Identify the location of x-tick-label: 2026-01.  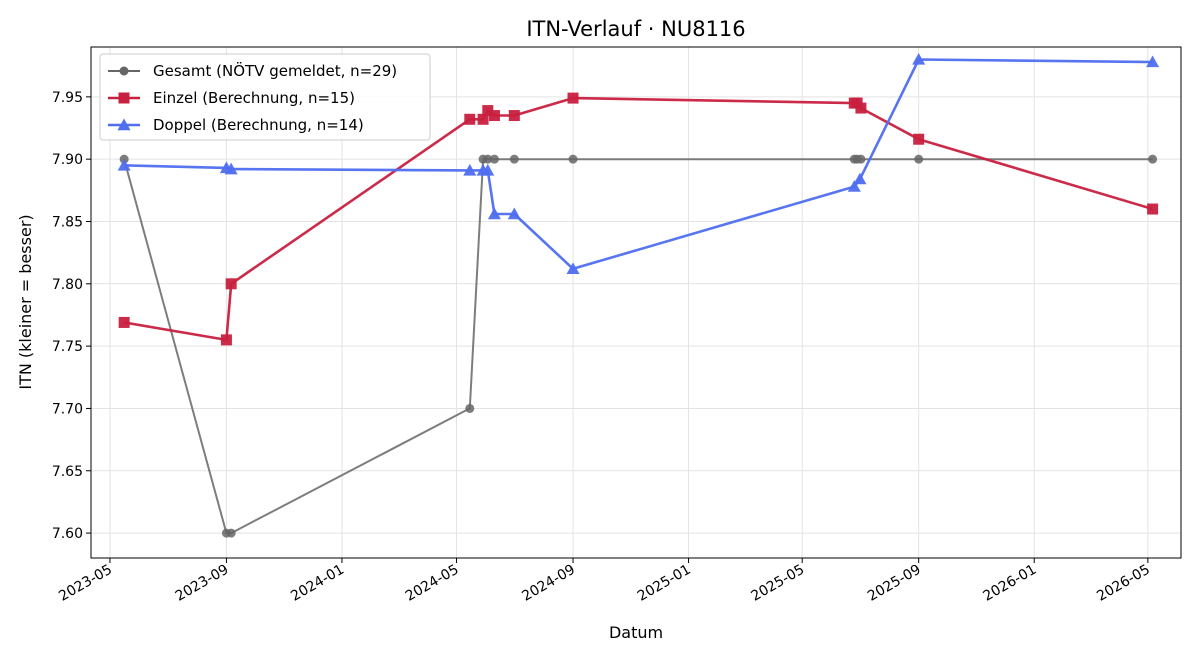
(1010, 583).